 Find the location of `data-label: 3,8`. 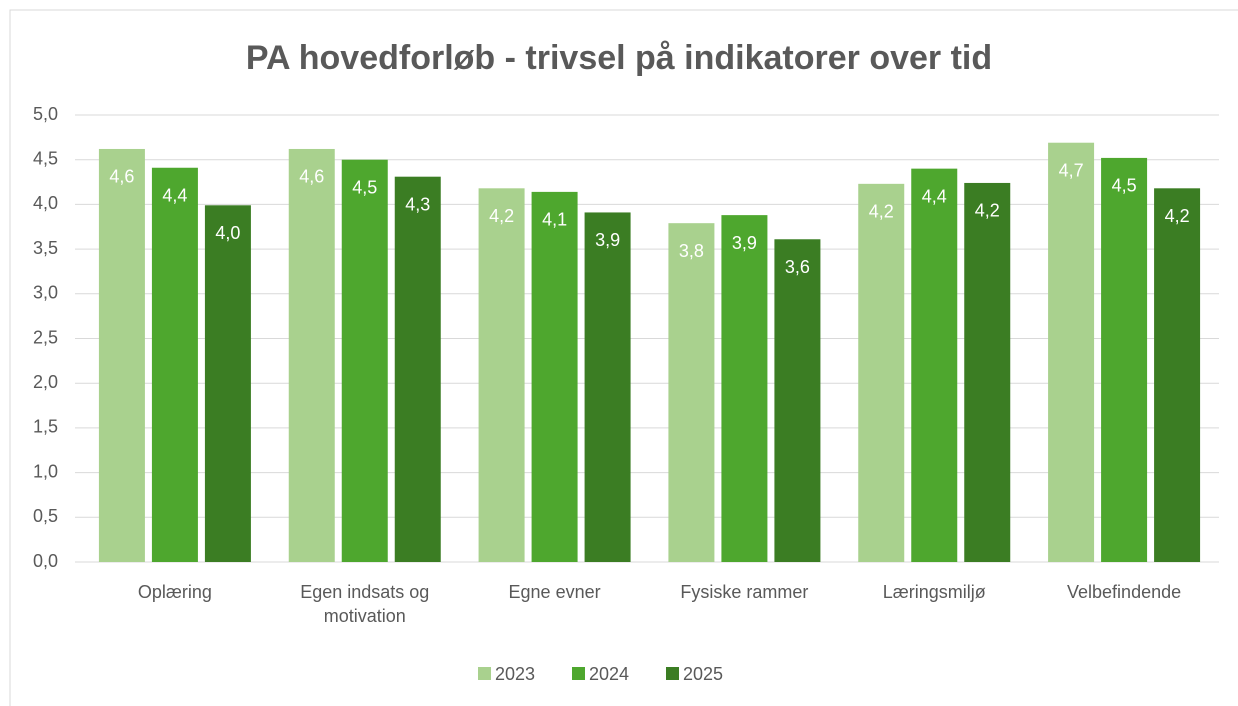

data-label: 3,8 is located at coordinates (691, 251).